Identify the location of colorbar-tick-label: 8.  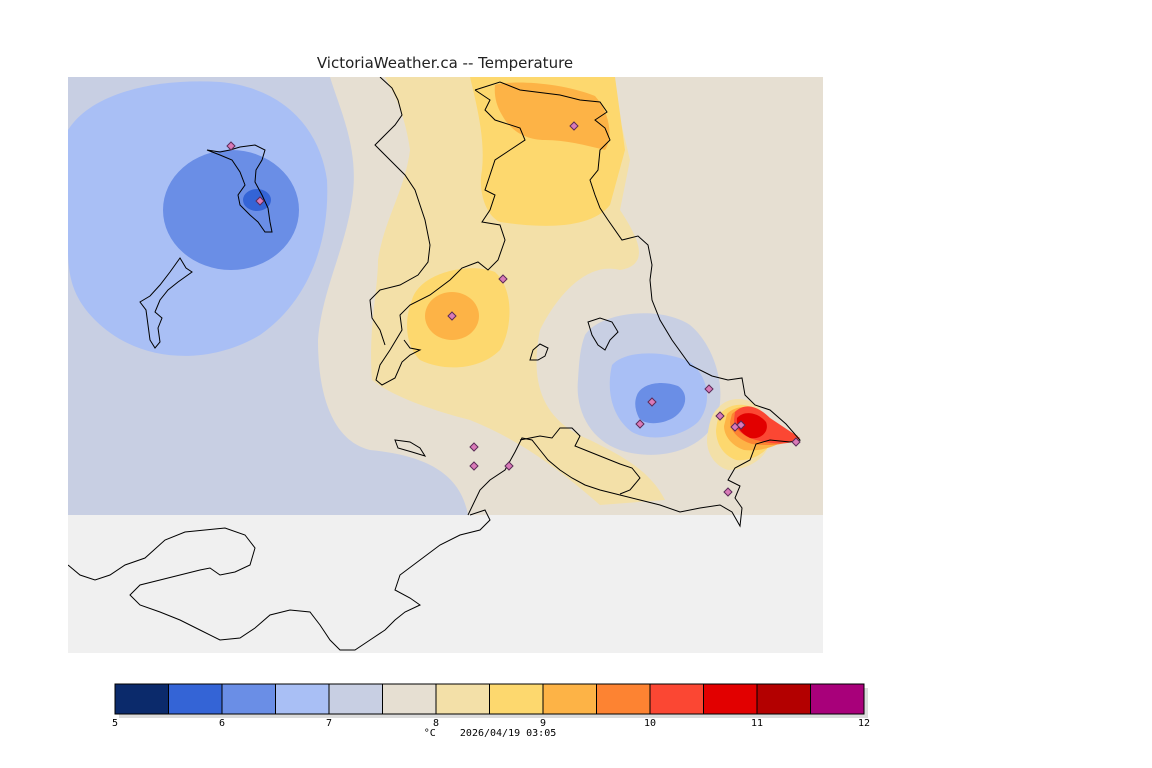
(436, 723).